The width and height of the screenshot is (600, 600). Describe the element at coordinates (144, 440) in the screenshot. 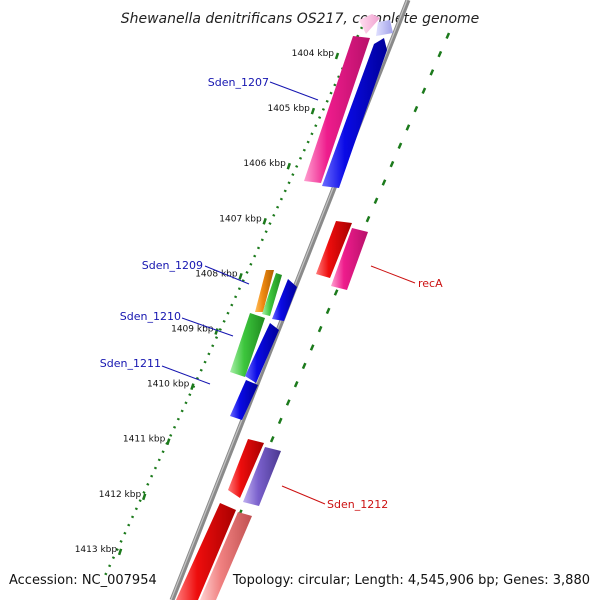

I see `ruler-tick-label: 1411 kbp` at that location.